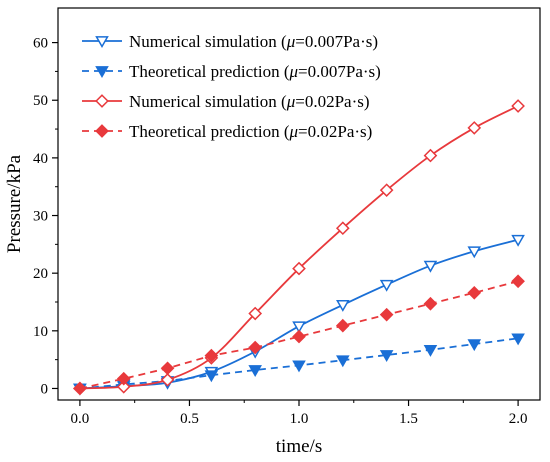  Describe the element at coordinates (40, 217) in the screenshot. I see `y-tick-label: 30` at that location.